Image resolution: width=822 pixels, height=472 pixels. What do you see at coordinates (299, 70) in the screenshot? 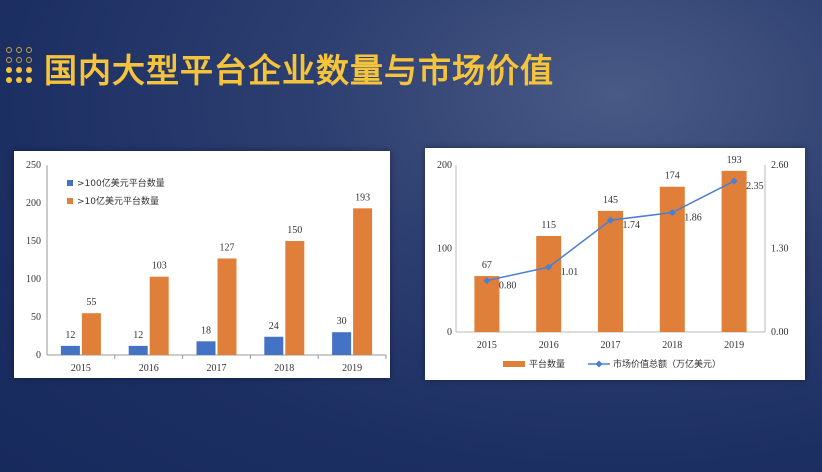
I see `page-title: 国内大型平台企业数量与市场价值` at bounding box center [299, 70].